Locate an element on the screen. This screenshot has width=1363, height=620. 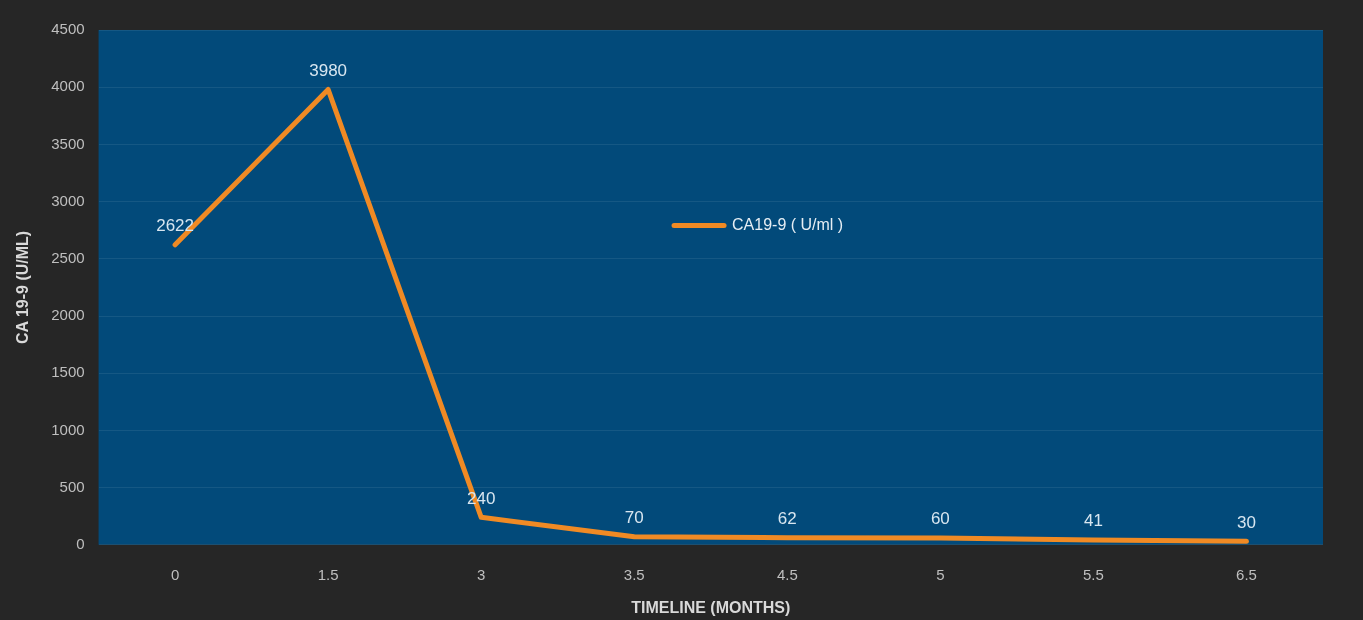
y-tick-label: 3500 is located at coordinates (68, 143).